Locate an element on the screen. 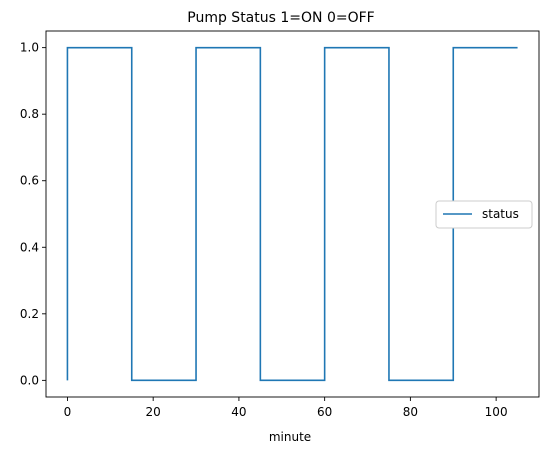 This screenshot has height=453, width=547. y-axis: 0.0 0.2 0.4 0.6 0.8 1.0 is located at coordinates (33, 214).